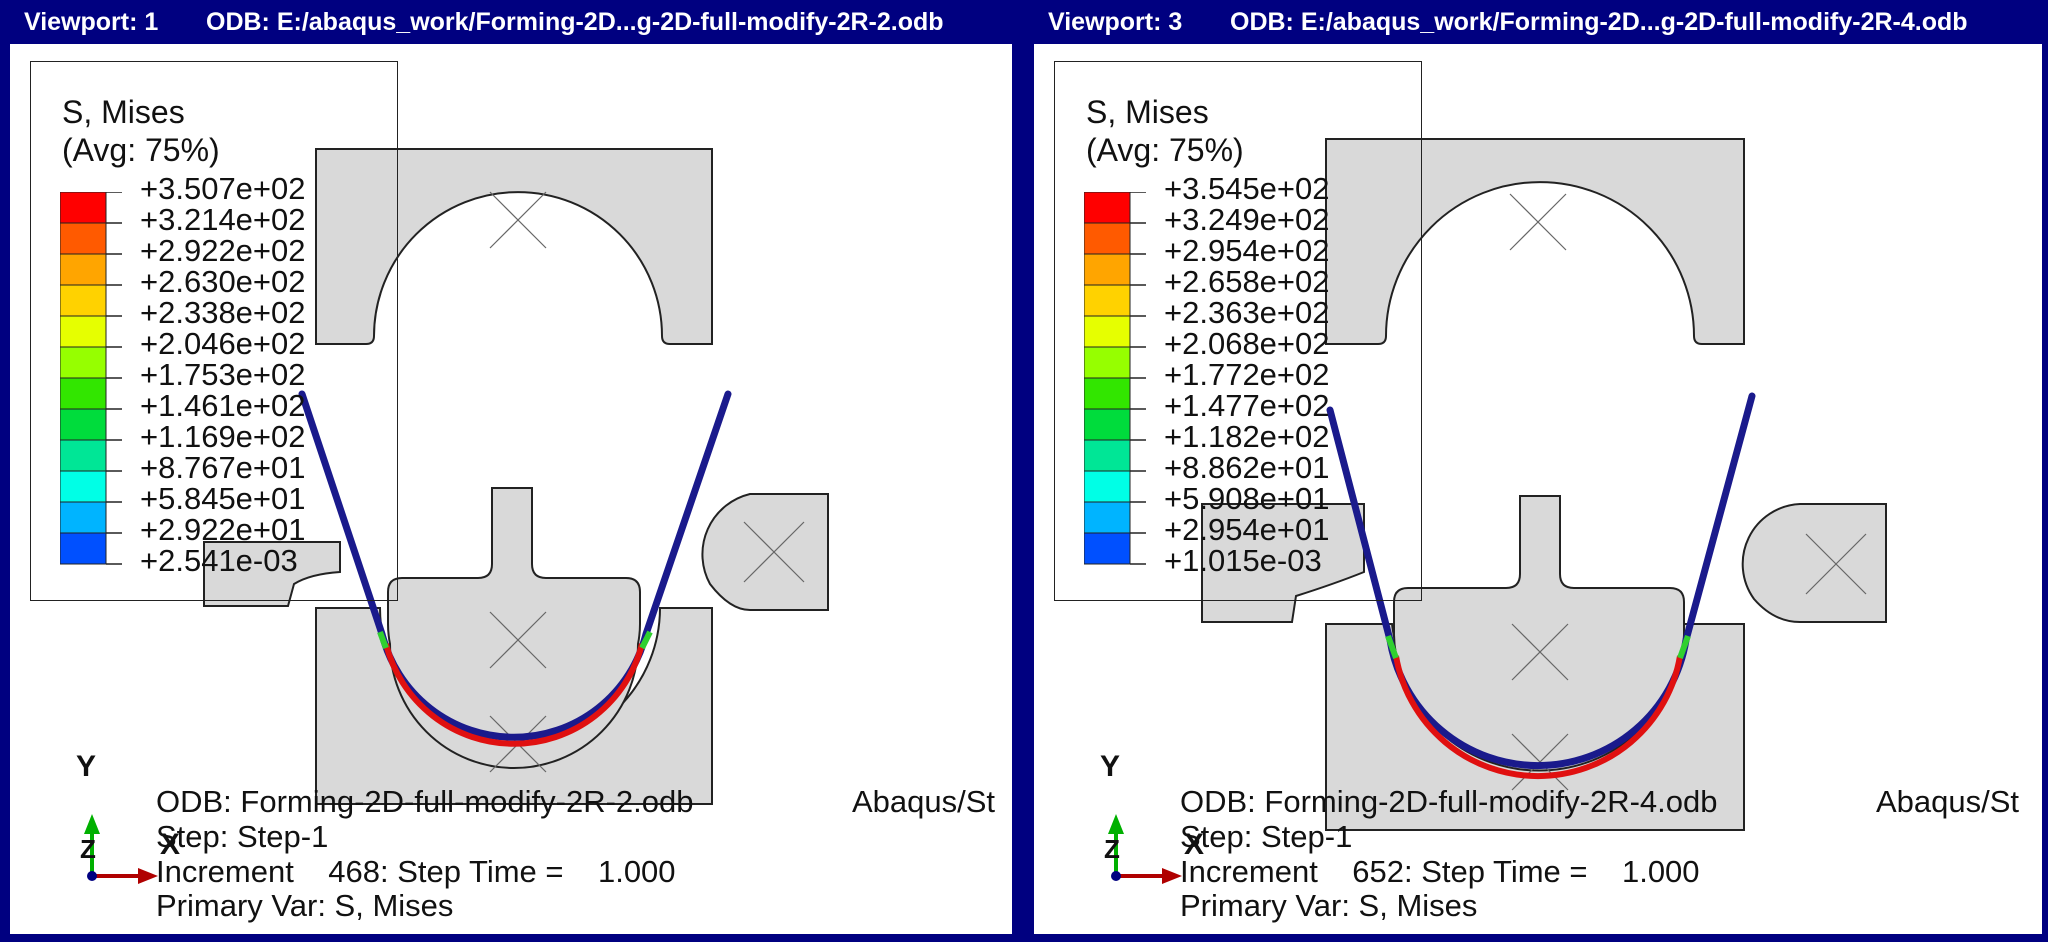 The image size is (2048, 942). What do you see at coordinates (1440, 871) in the screenshot?
I see `info-increment: Increment 652: Step Time = 1.000` at bounding box center [1440, 871].